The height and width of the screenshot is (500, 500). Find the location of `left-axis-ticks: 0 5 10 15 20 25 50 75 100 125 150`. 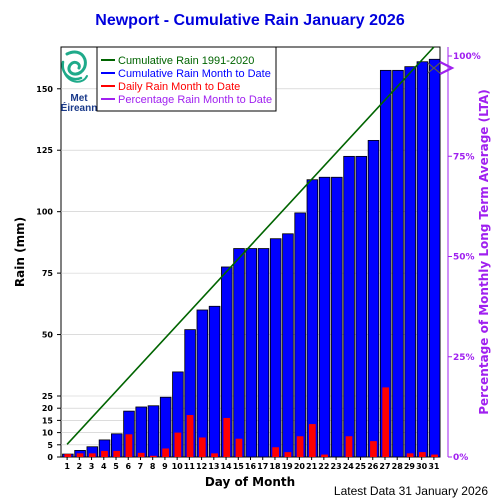

left-axis-ticks: 0 5 10 15 20 25 50 75 100 125 150 is located at coordinates (48, 273).